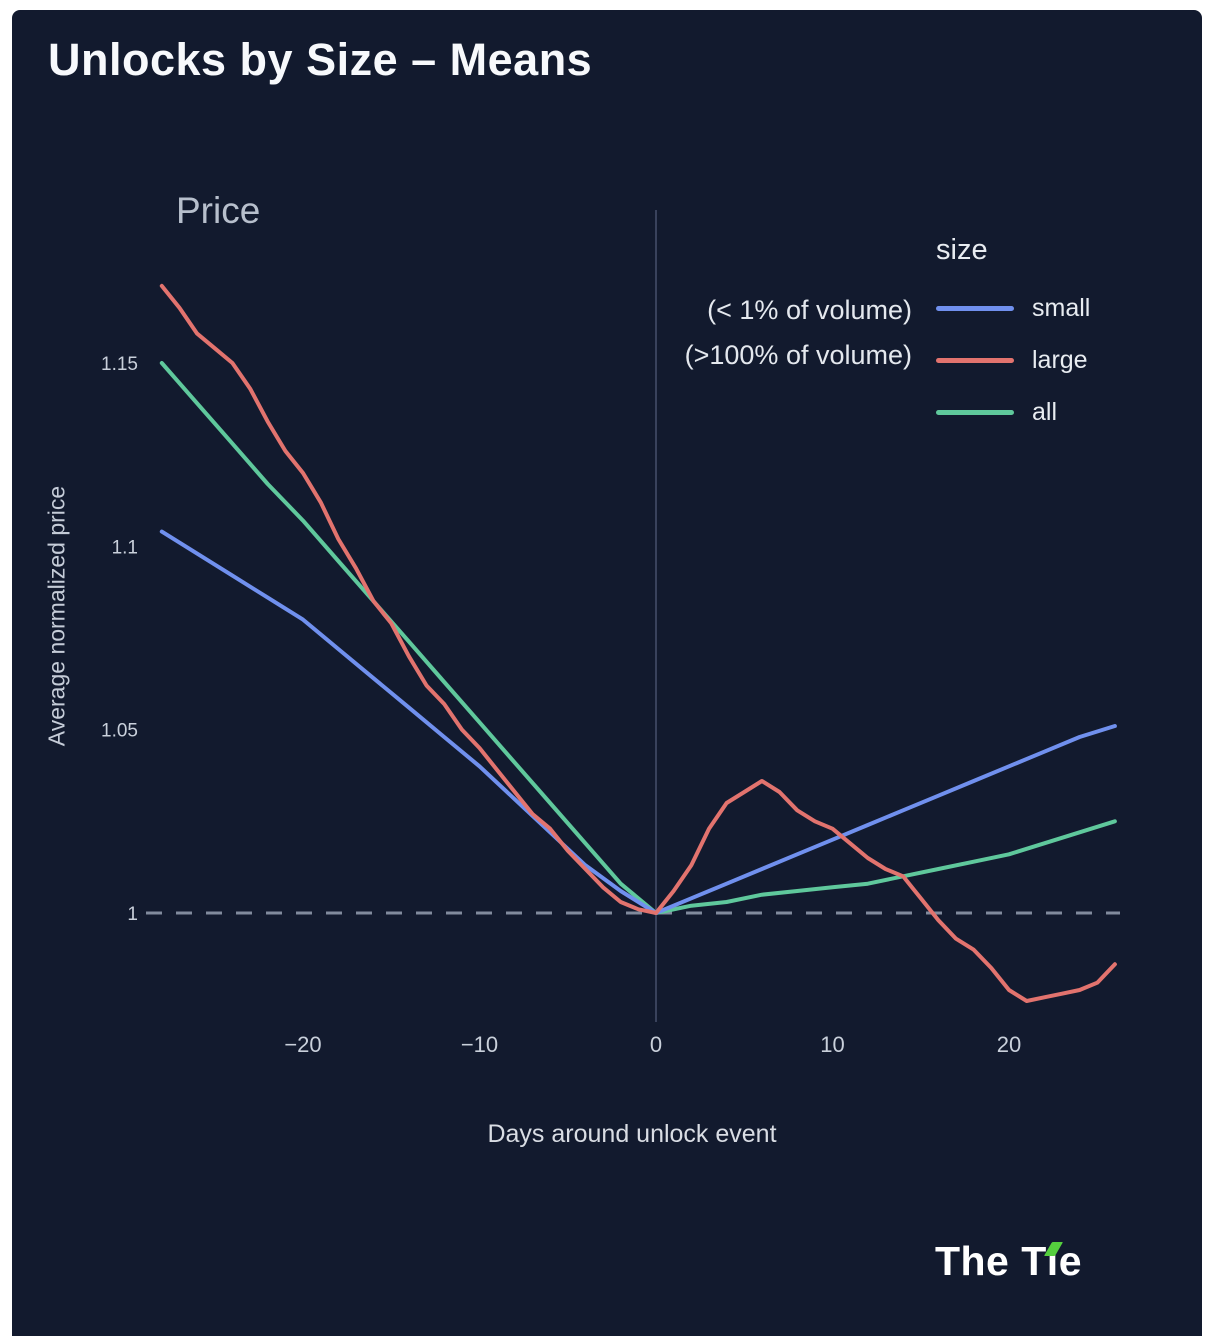  What do you see at coordinates (809, 310) in the screenshot?
I see `annotation-small-volume: (< 1% of volume)` at bounding box center [809, 310].